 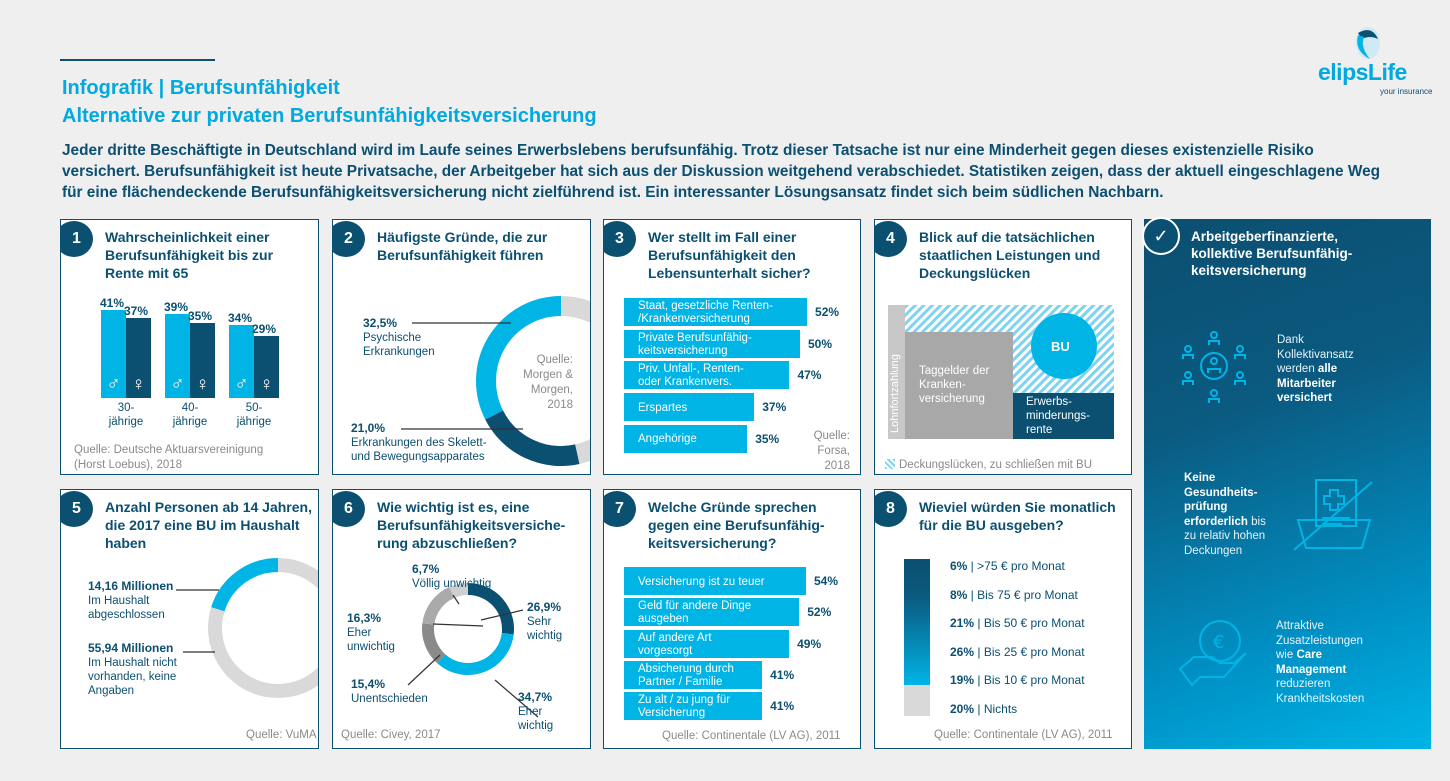 I want to click on bar: Absicherung durch Partner / Familie, so click(x=693, y=674).